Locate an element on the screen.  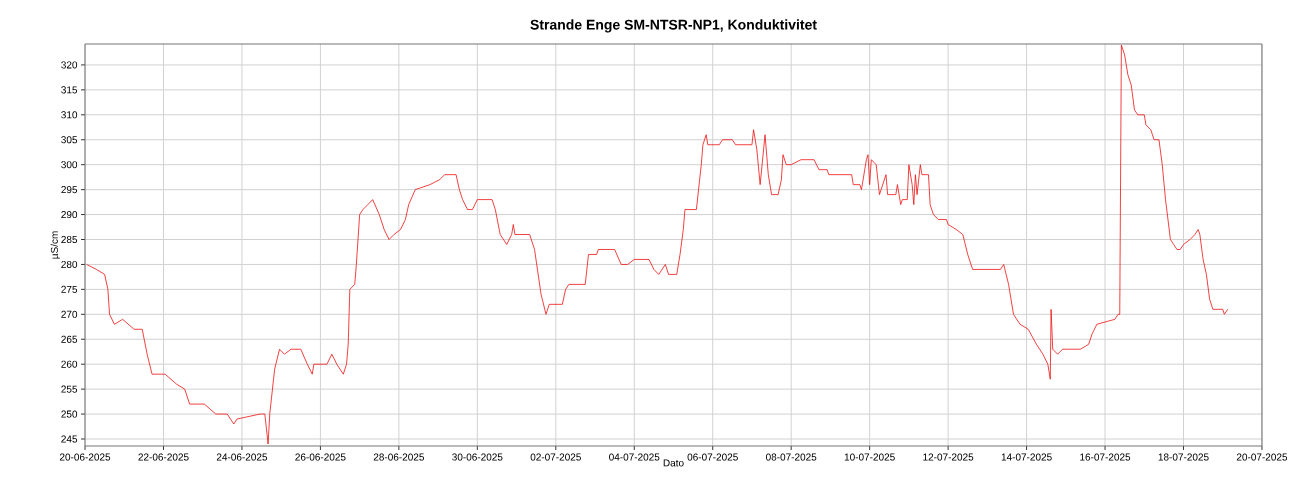
x-tick-label: 22-06-2025 is located at coordinates (163, 457).